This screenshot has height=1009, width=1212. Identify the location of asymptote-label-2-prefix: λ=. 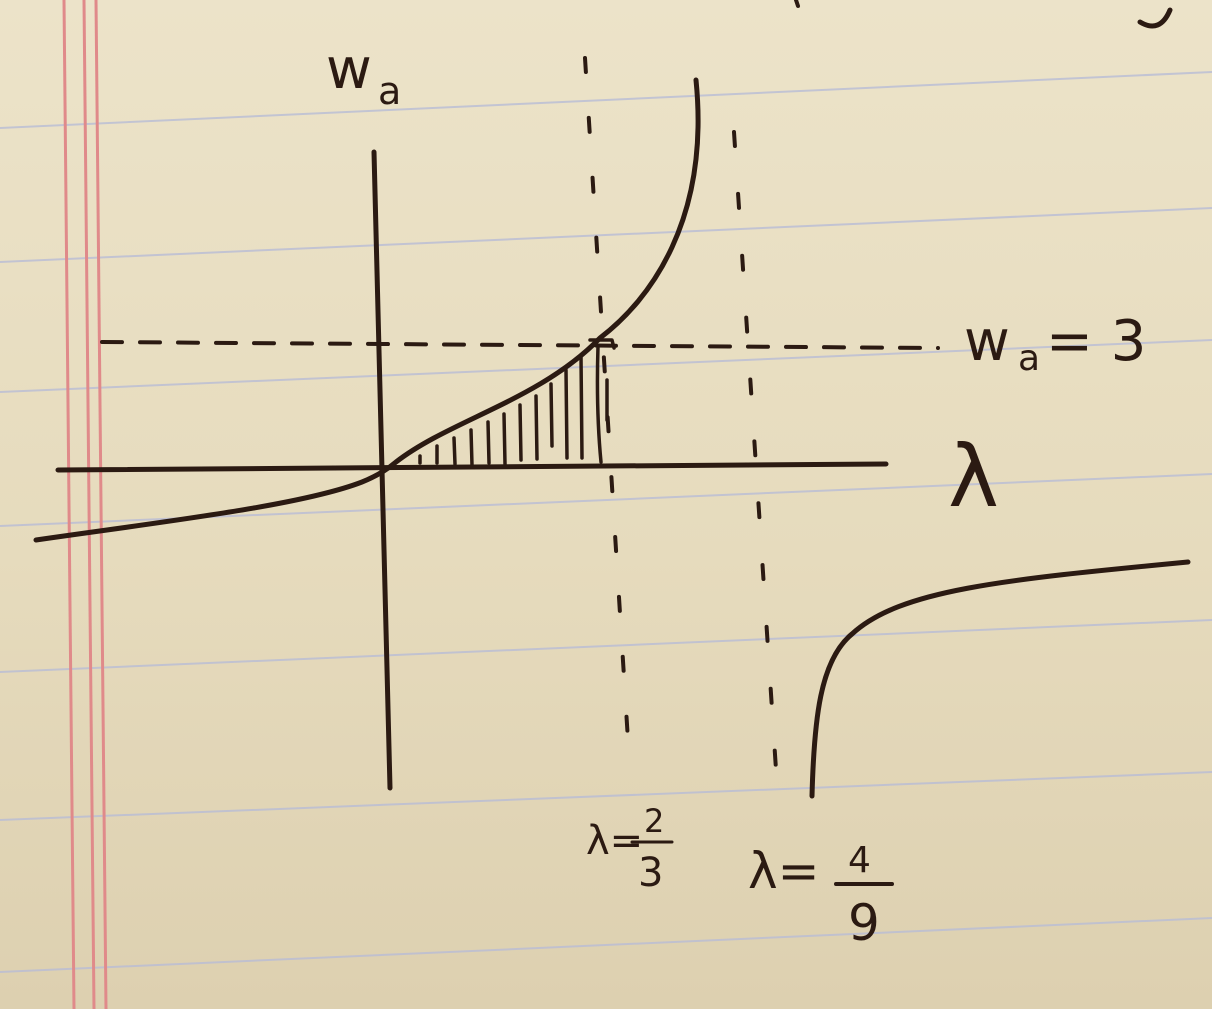
(783, 871).